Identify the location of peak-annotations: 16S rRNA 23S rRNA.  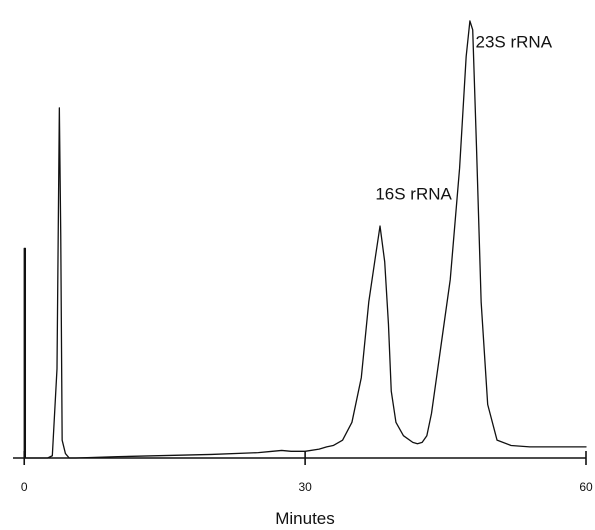
(463, 118).